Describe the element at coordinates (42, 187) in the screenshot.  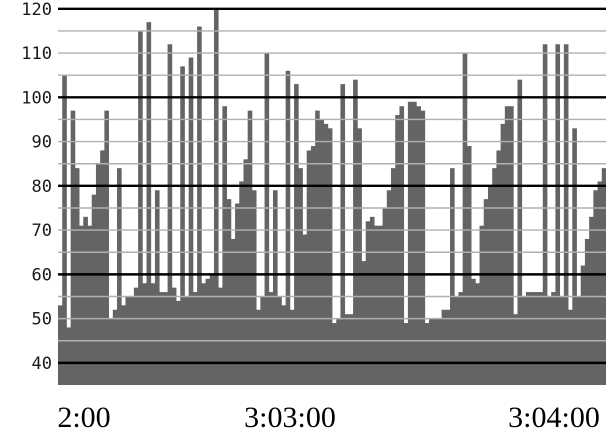
I see `y-tick-label: 80` at that location.